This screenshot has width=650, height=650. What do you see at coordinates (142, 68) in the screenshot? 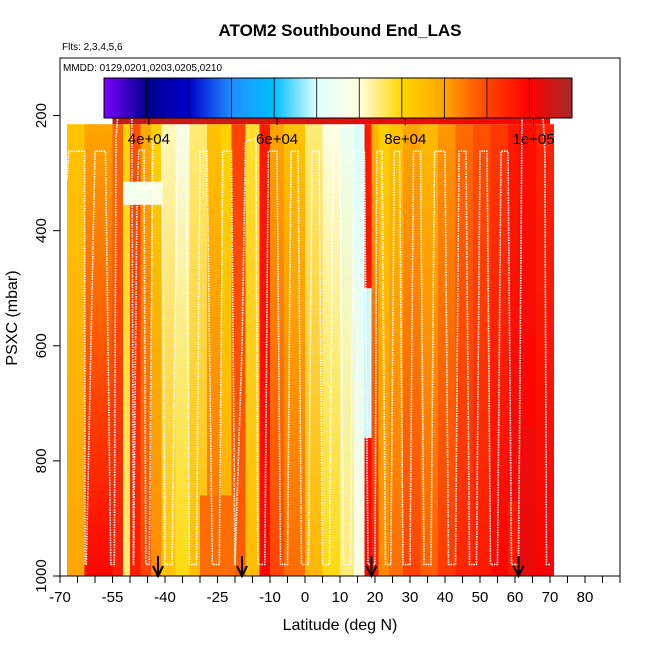
I see `dates-label: MMDD: 0129,0201,0203,0205,0210` at bounding box center [142, 68].